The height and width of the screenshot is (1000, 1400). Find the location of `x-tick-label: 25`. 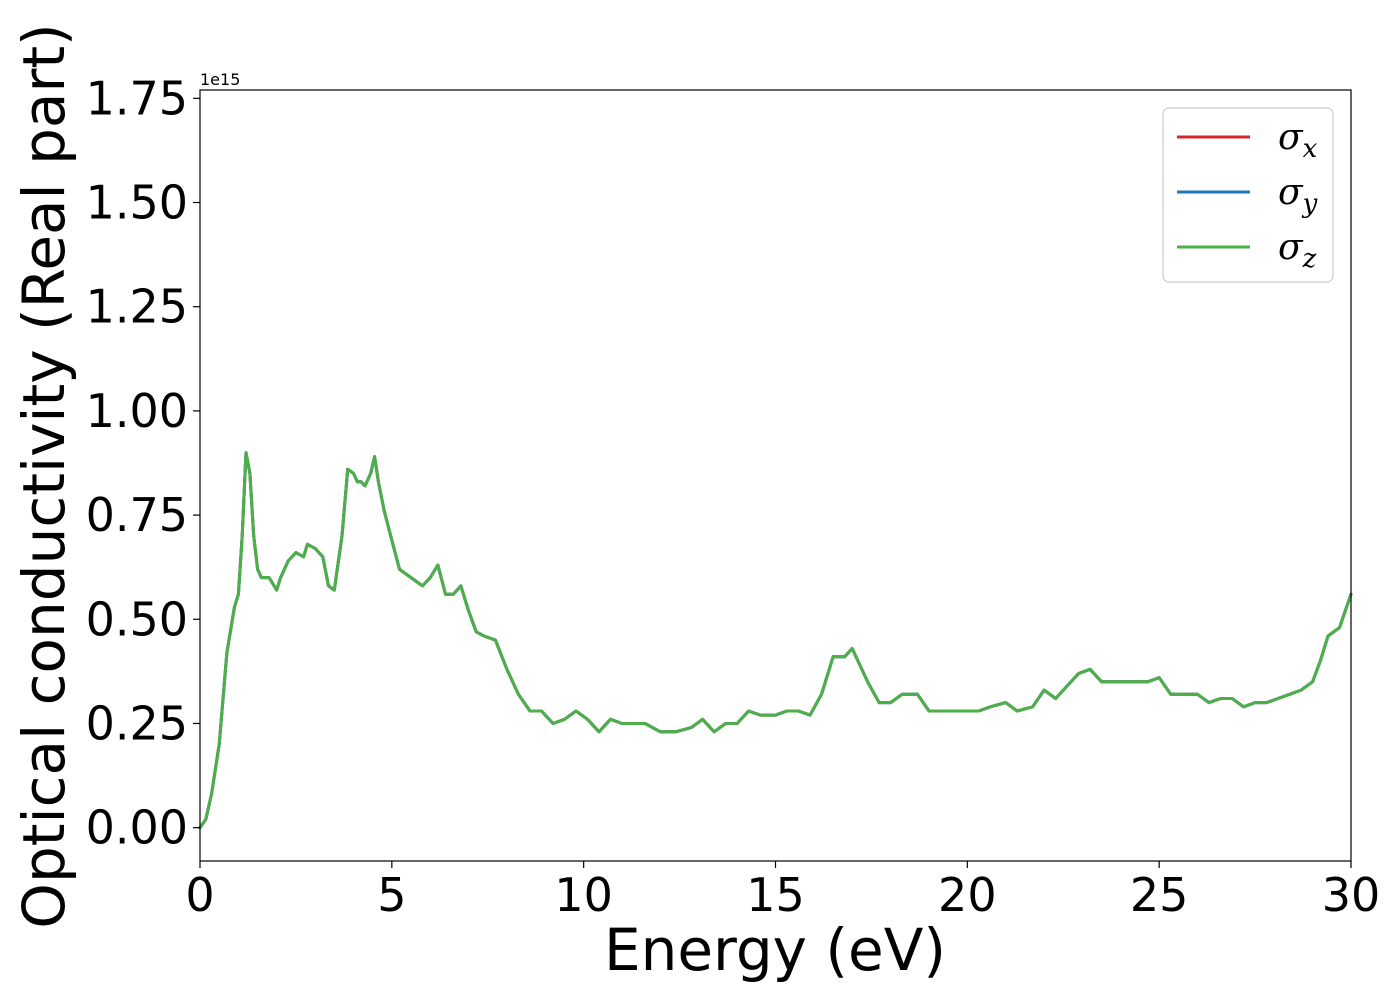

x-tick-label: 25 is located at coordinates (1159, 895).